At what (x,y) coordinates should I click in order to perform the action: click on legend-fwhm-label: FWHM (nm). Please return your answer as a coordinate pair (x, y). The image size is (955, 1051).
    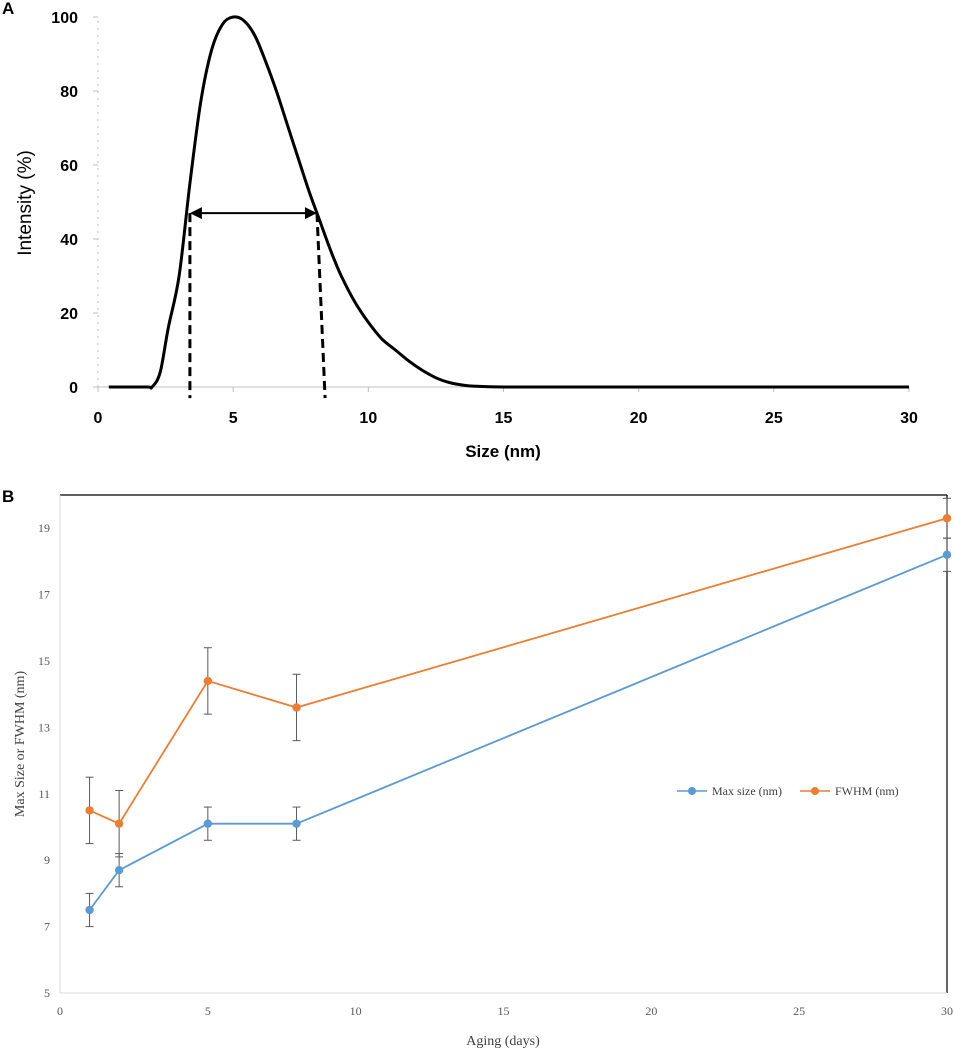
    Looking at the image, I should click on (867, 791).